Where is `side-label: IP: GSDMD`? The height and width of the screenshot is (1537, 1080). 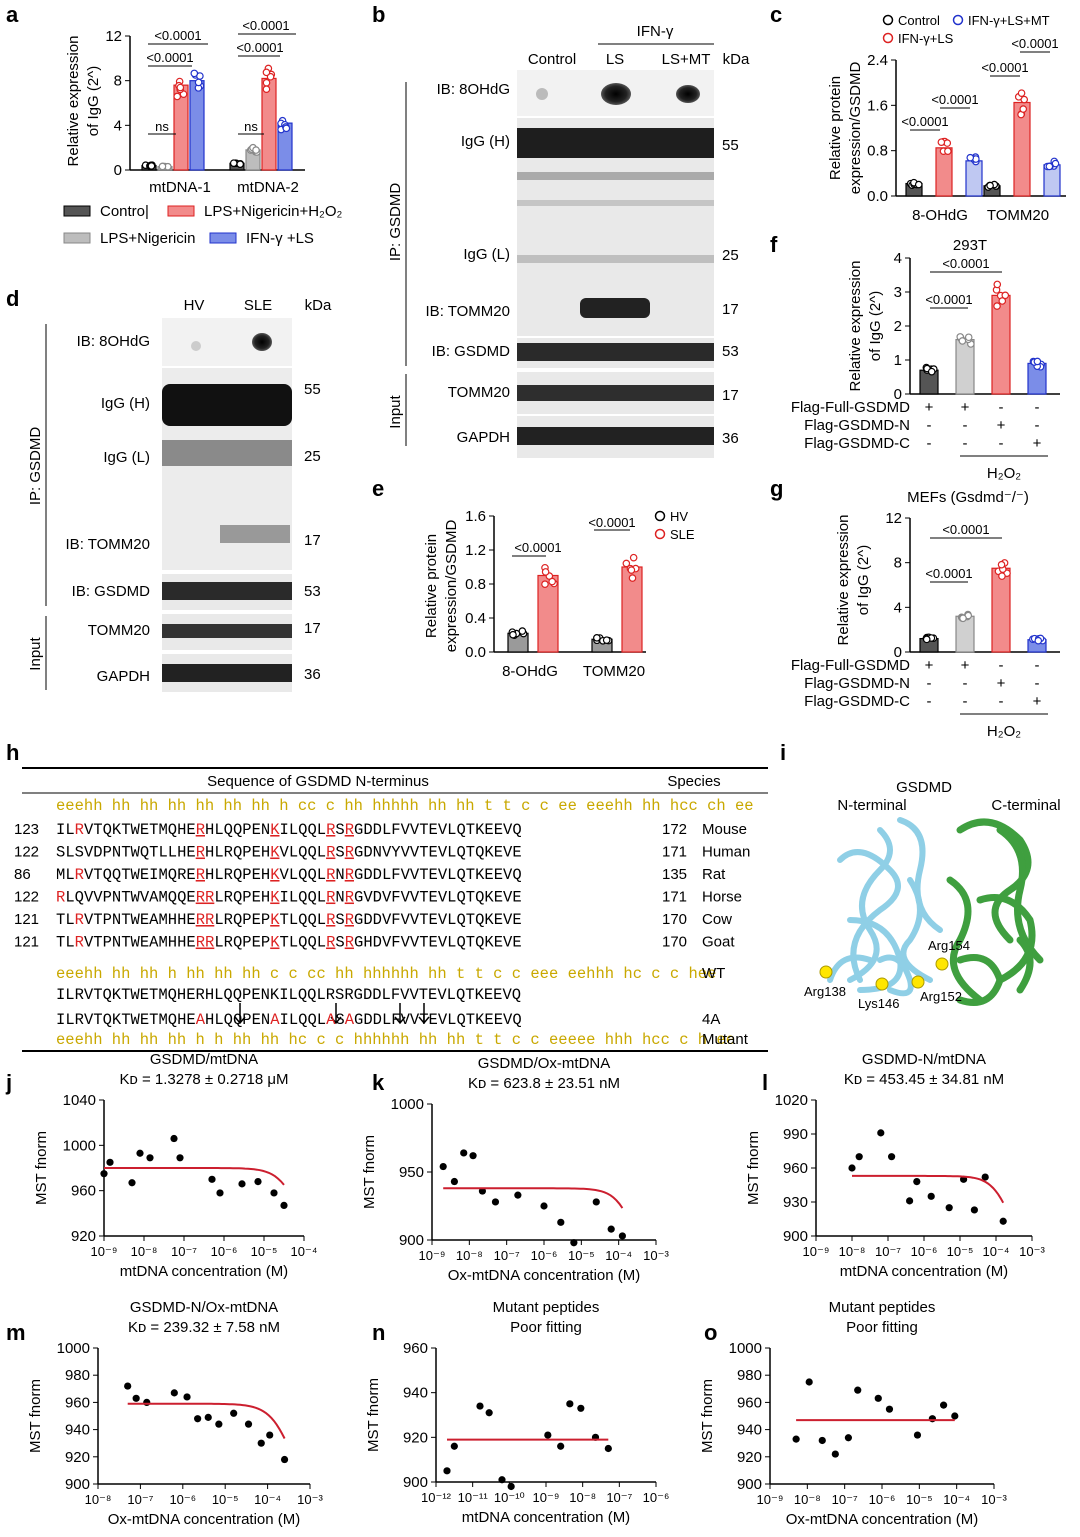 side-label: IP: GSDMD is located at coordinates (35, 466).